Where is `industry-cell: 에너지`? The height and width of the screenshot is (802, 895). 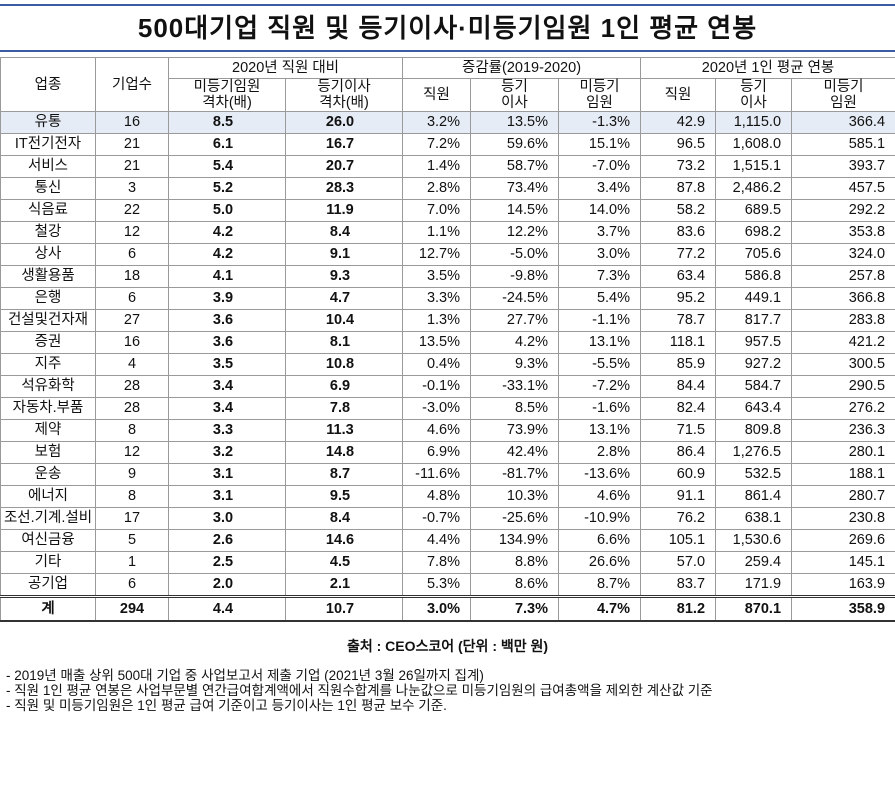
industry-cell: 에너지 is located at coordinates (48, 497).